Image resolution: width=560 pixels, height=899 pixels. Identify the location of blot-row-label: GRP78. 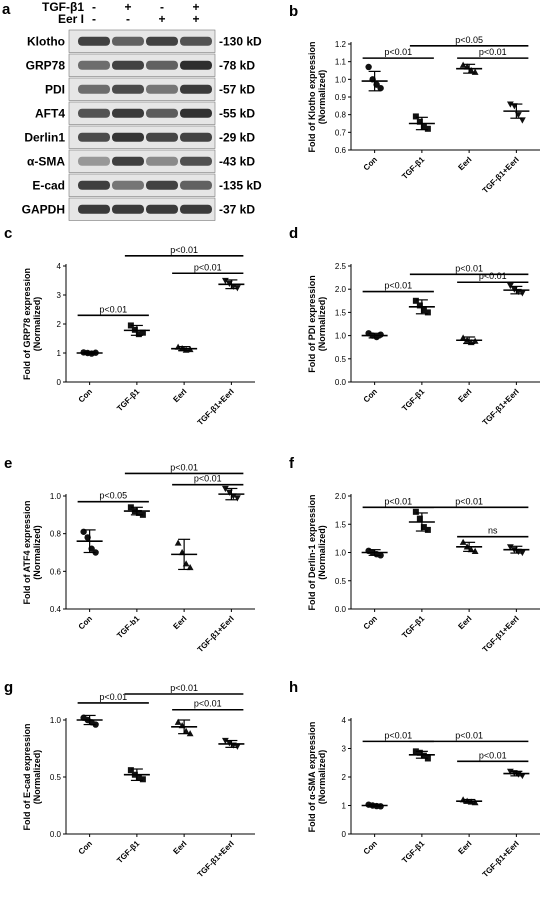
(46, 65).